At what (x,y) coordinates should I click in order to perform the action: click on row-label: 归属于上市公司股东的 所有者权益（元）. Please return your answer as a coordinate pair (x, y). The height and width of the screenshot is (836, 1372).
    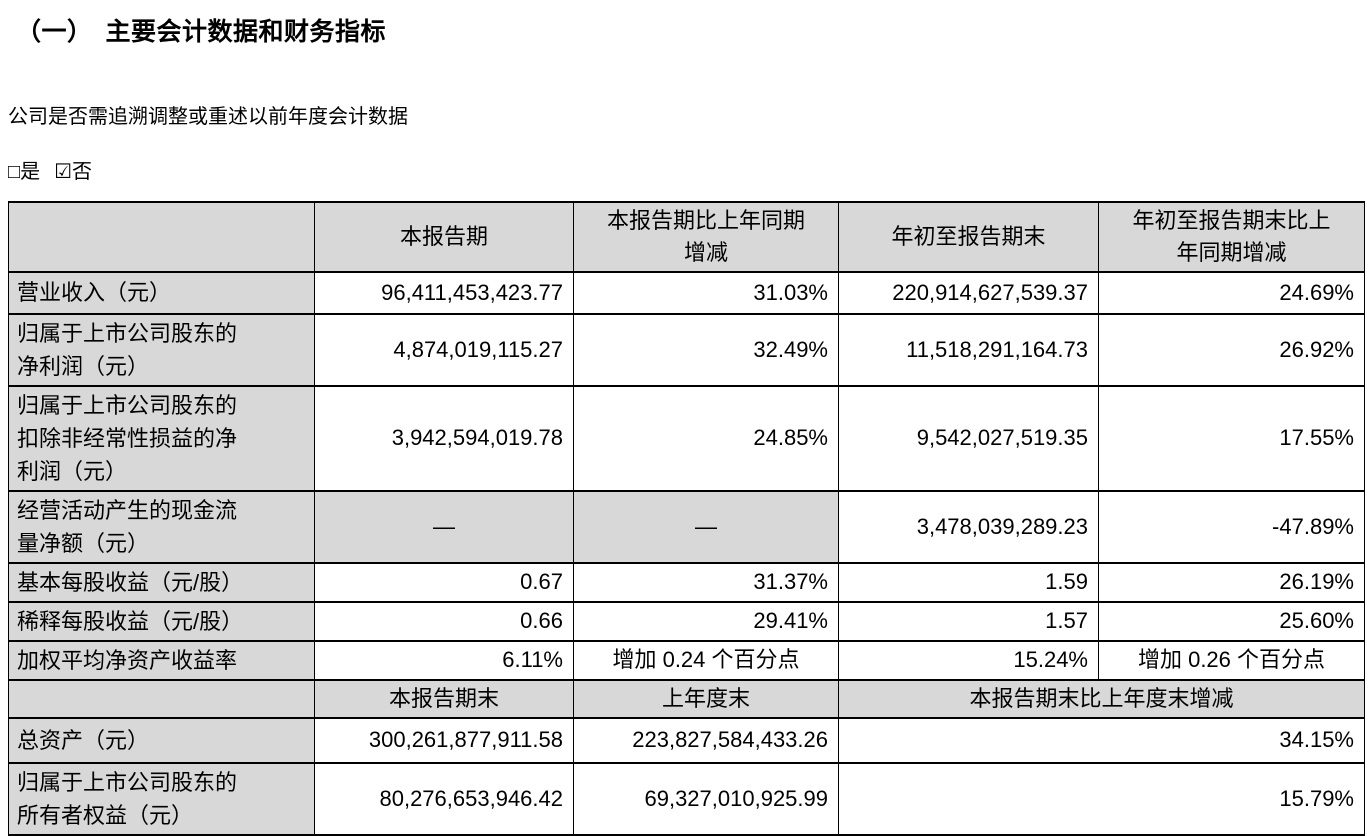
    Looking at the image, I should click on (161, 798).